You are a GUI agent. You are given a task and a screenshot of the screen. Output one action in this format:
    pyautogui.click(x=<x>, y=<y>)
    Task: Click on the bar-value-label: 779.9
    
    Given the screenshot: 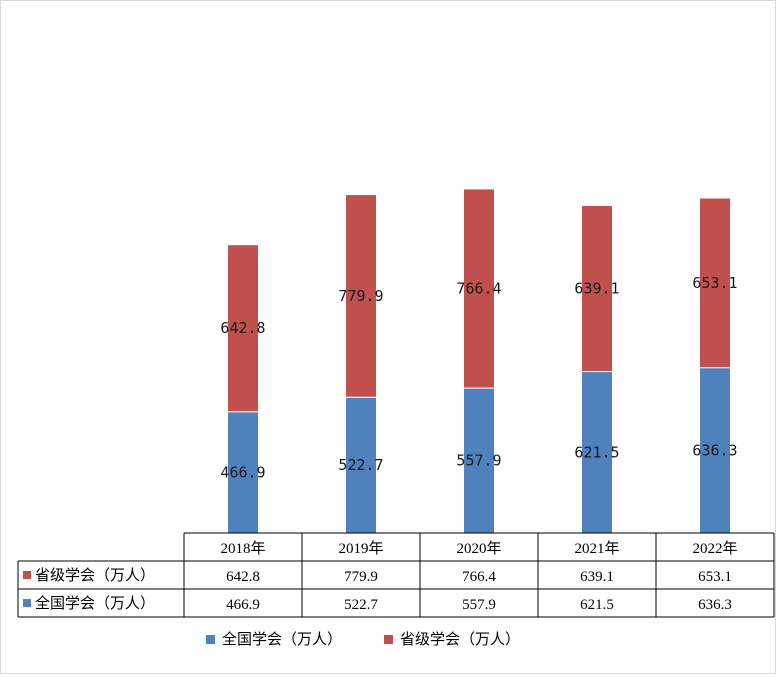 What is the action you would take?
    pyautogui.click(x=360, y=296)
    